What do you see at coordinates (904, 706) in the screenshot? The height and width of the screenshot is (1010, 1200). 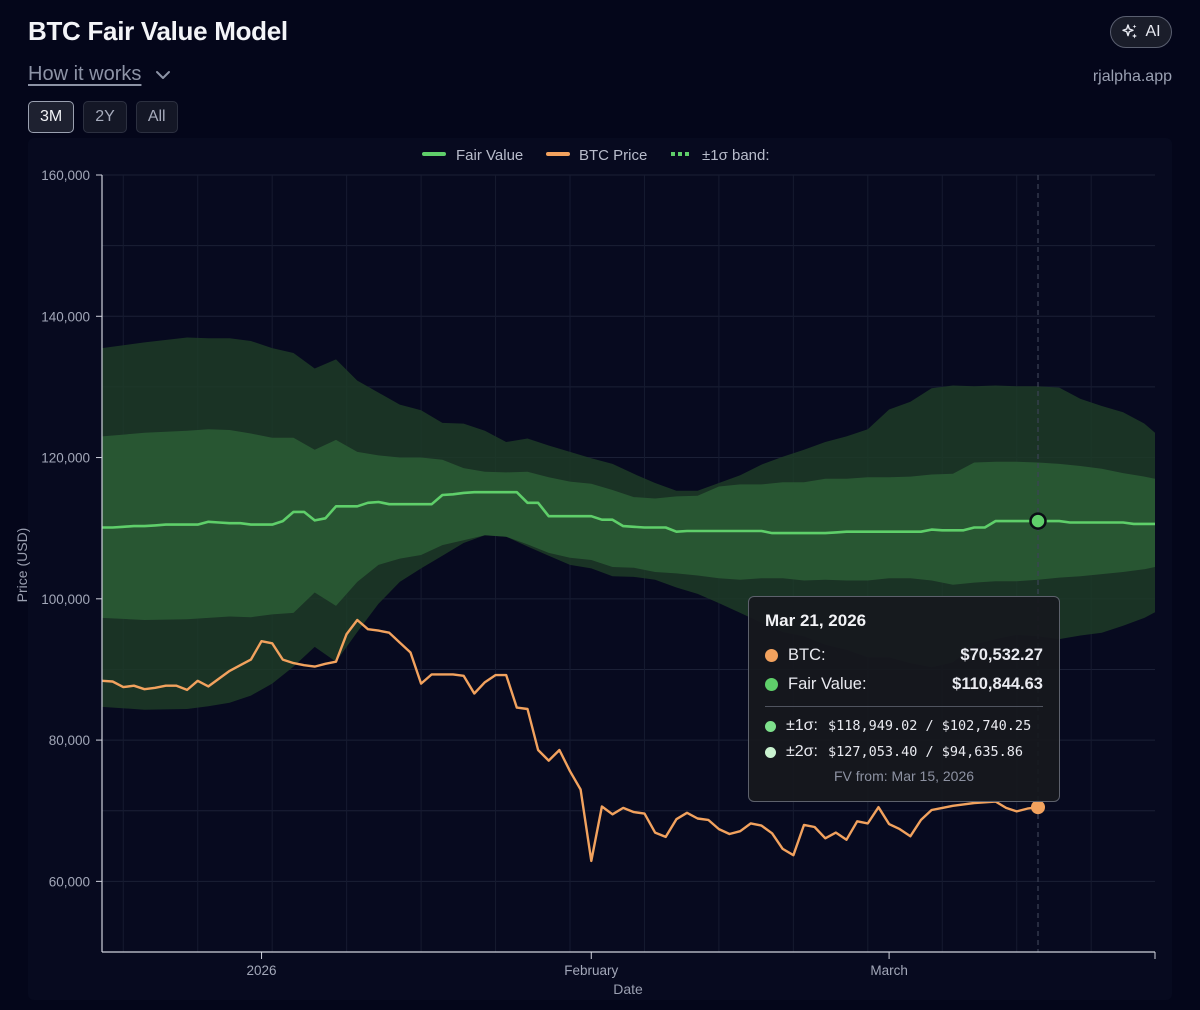 I see `tooltip-divider` at bounding box center [904, 706].